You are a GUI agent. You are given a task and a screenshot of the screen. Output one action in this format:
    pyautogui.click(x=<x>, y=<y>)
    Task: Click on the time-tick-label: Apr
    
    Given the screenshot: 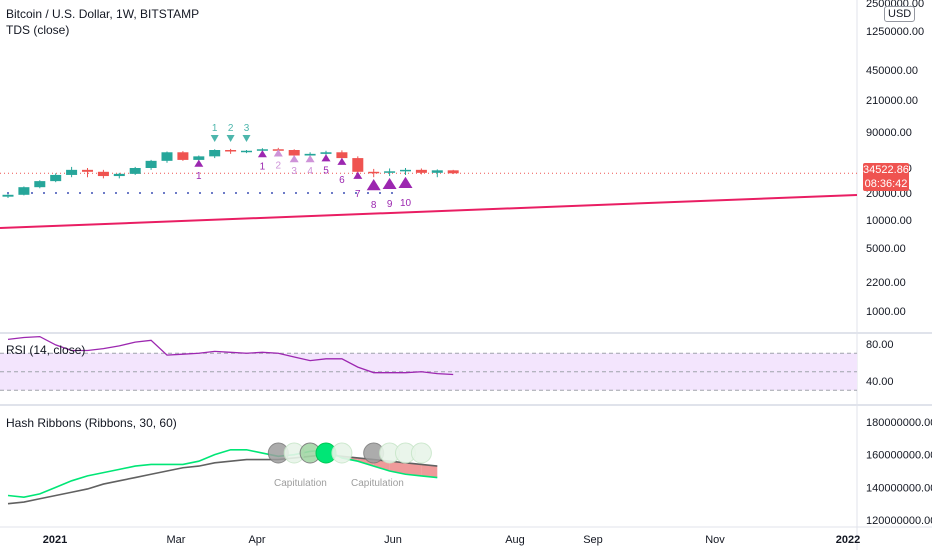 What is the action you would take?
    pyautogui.click(x=256, y=540)
    